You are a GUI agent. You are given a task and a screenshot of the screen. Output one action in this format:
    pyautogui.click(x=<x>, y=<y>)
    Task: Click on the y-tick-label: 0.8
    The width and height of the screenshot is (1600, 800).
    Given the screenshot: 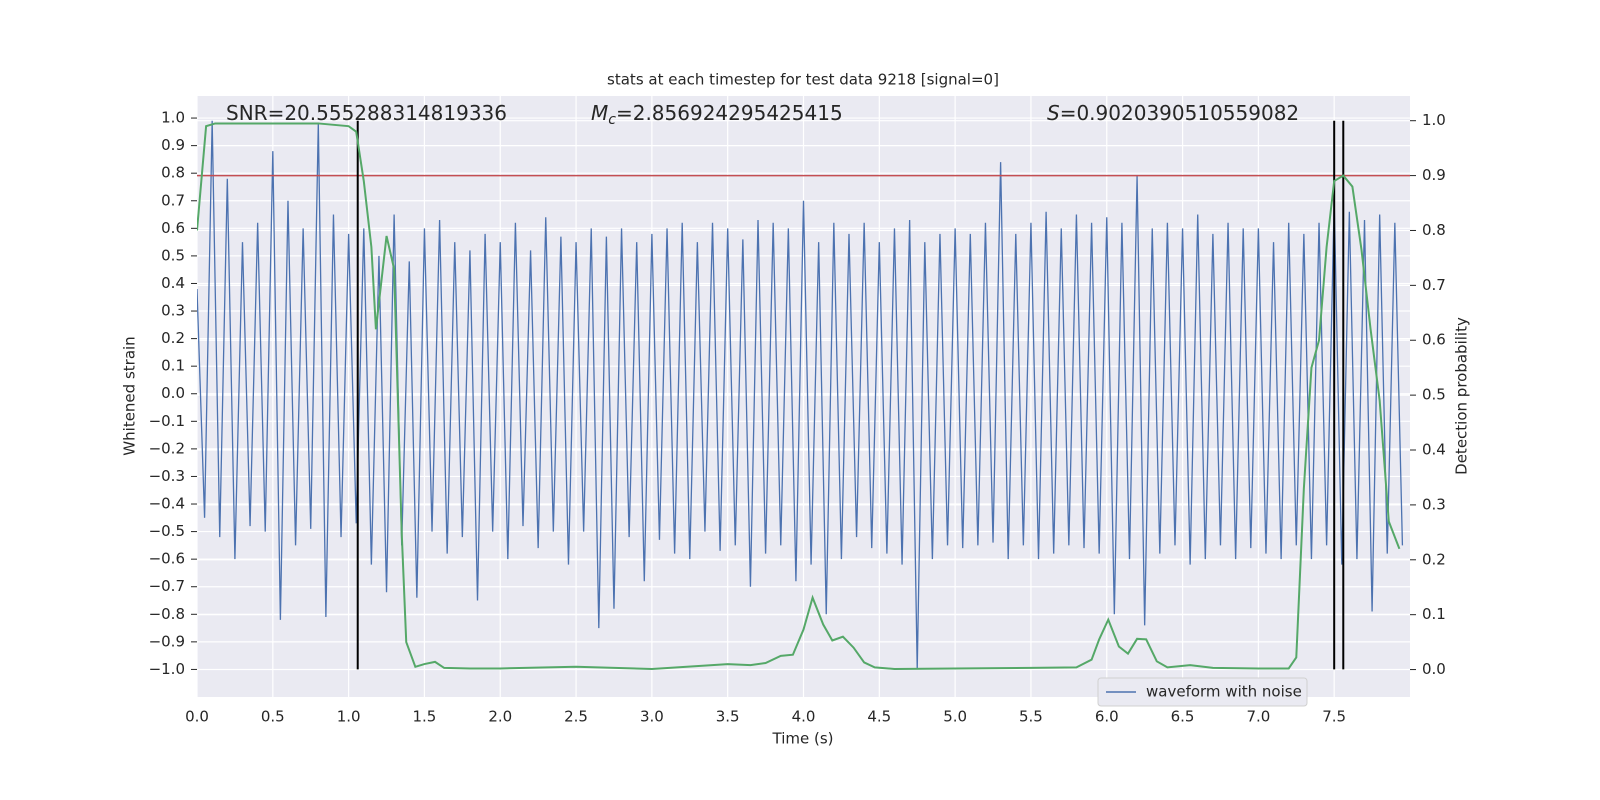 What is the action you would take?
    pyautogui.click(x=173, y=173)
    